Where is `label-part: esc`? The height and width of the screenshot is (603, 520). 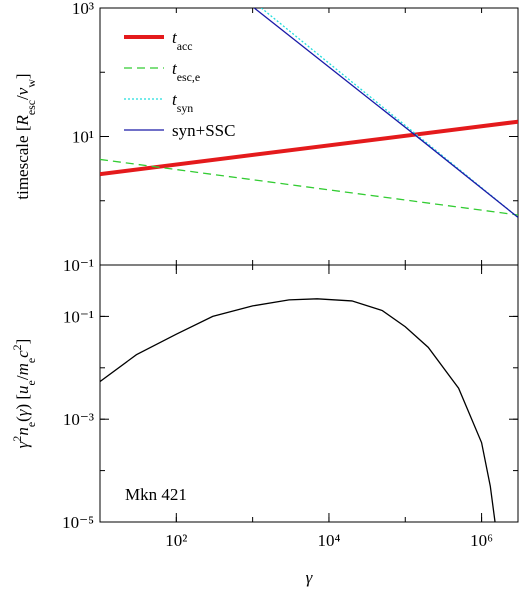
label-part: esc is located at coordinates (31, 107).